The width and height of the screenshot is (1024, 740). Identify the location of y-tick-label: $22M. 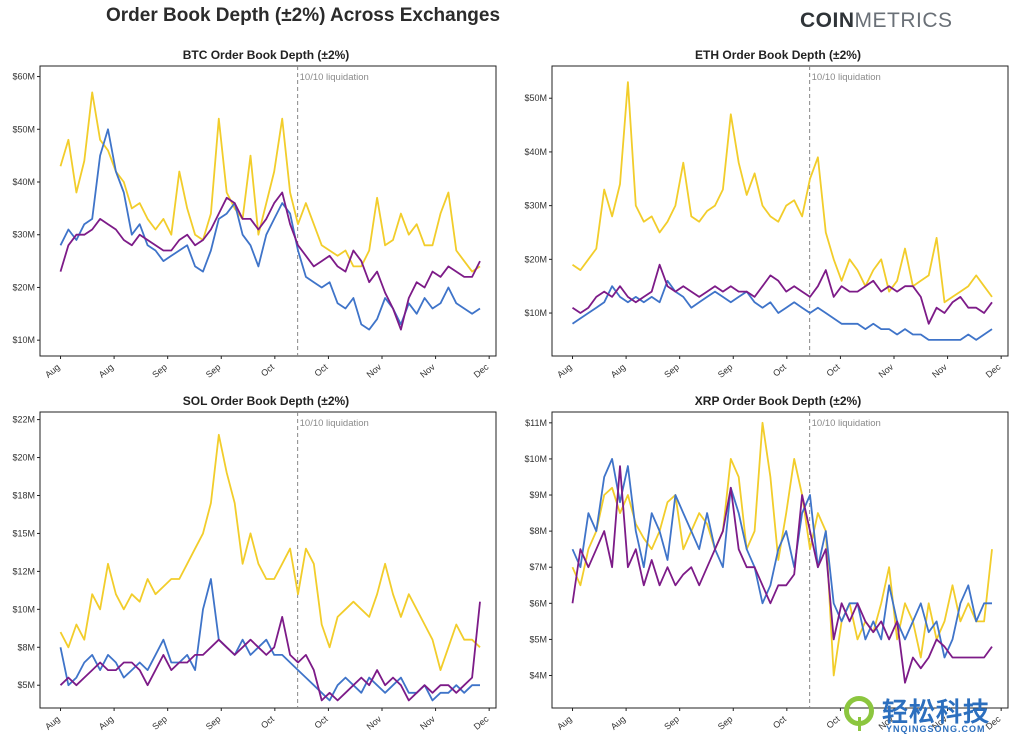
(23, 420).